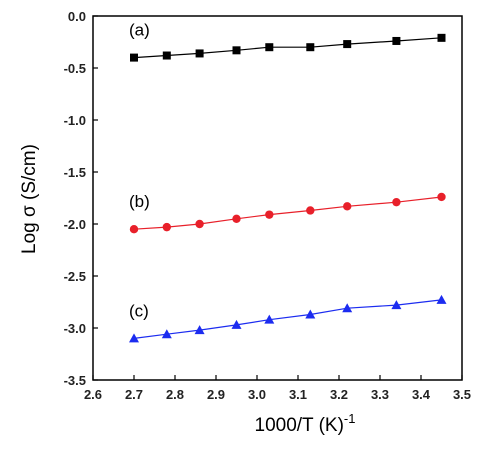  Describe the element at coordinates (175, 394) in the screenshot. I see `x-tick-label: 2.8` at that location.